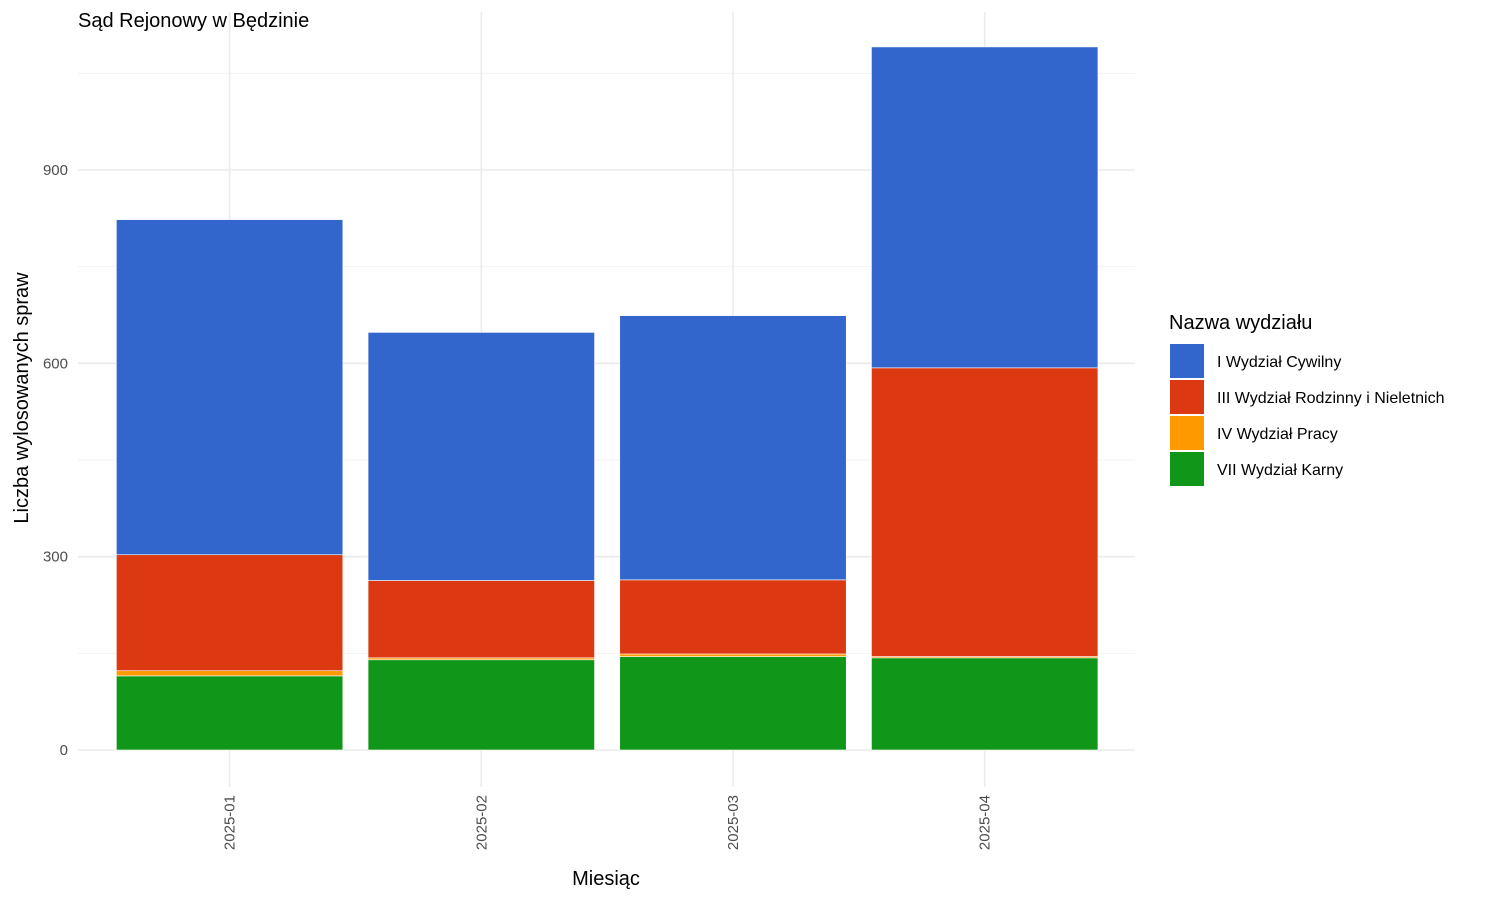  What do you see at coordinates (1240, 323) in the screenshot?
I see `legend-title: Nazwa wydziału` at bounding box center [1240, 323].